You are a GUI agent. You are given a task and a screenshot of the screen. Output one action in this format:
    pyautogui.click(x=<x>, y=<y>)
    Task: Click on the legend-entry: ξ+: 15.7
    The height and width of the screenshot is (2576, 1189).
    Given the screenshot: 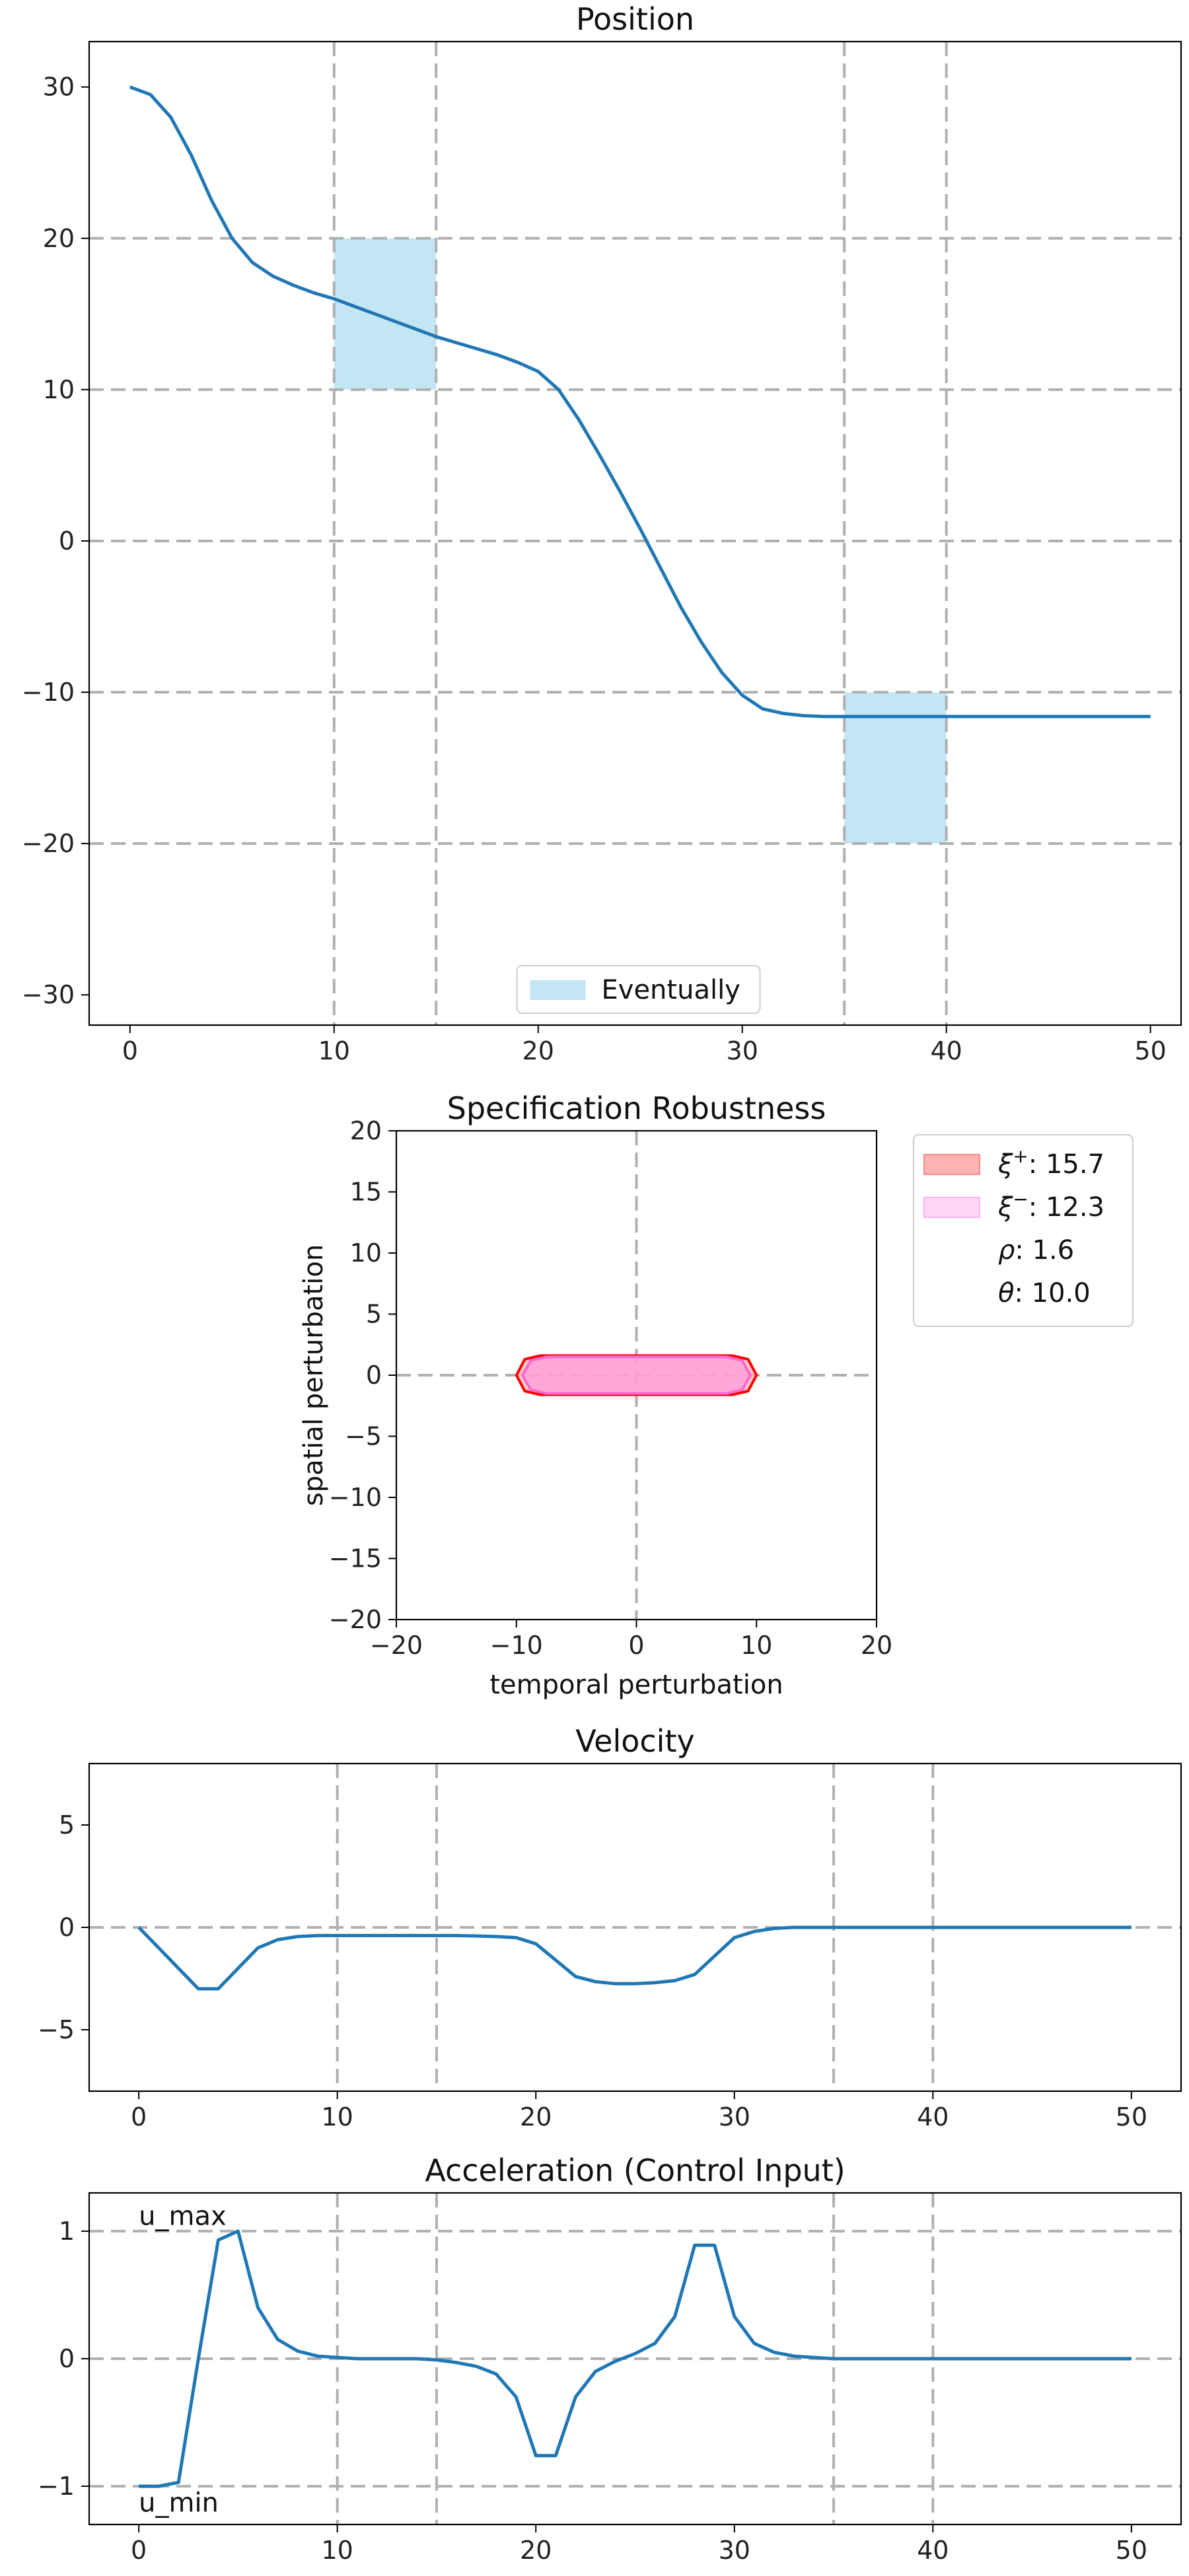 What is the action you would take?
    pyautogui.click(x=1050, y=1162)
    